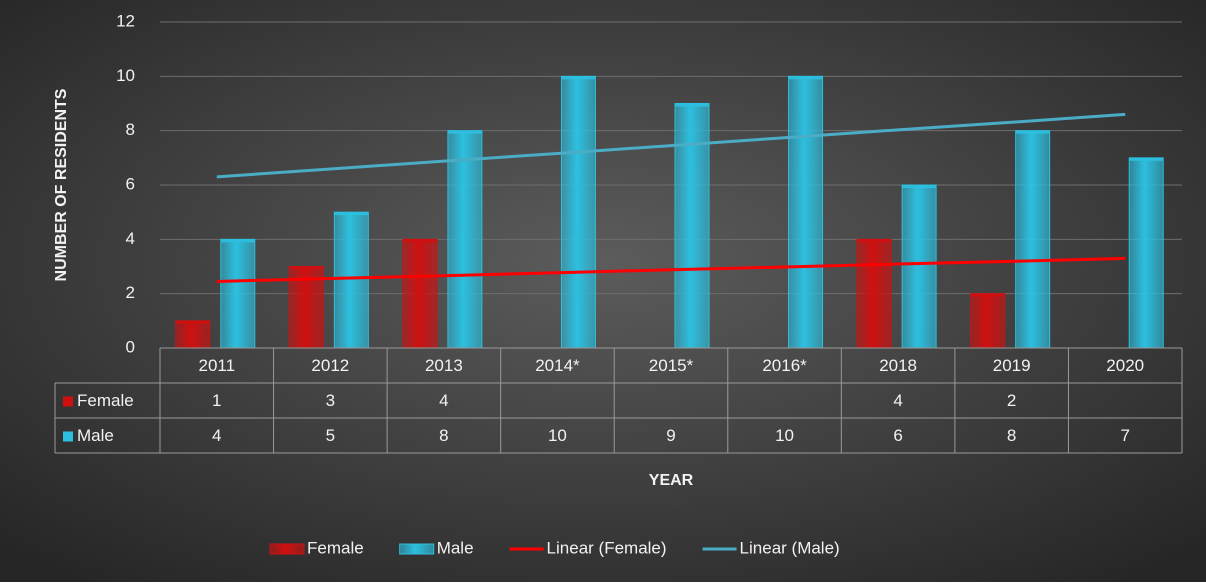  I want to click on x-tick-label: 2016*, so click(784, 365).